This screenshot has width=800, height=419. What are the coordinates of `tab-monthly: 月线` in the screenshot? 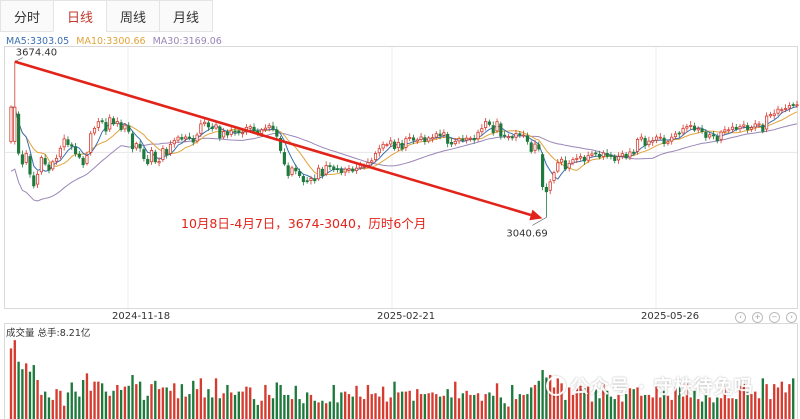 It's located at (186, 16).